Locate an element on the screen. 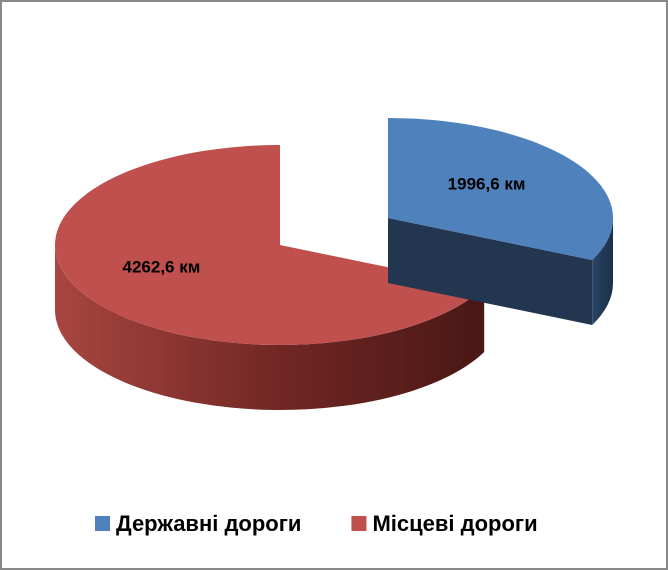  slice is located at coordinates (500, 189).